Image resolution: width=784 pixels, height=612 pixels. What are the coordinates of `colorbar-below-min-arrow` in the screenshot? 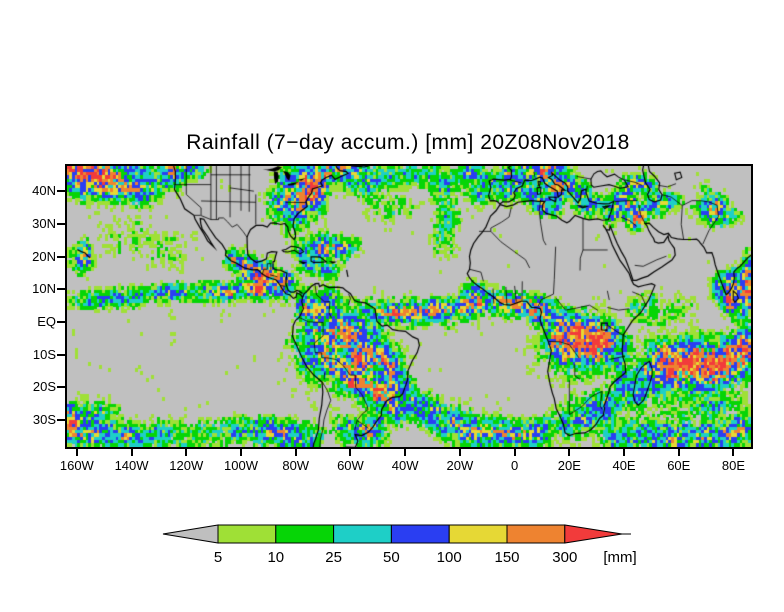 It's located at (190, 534).